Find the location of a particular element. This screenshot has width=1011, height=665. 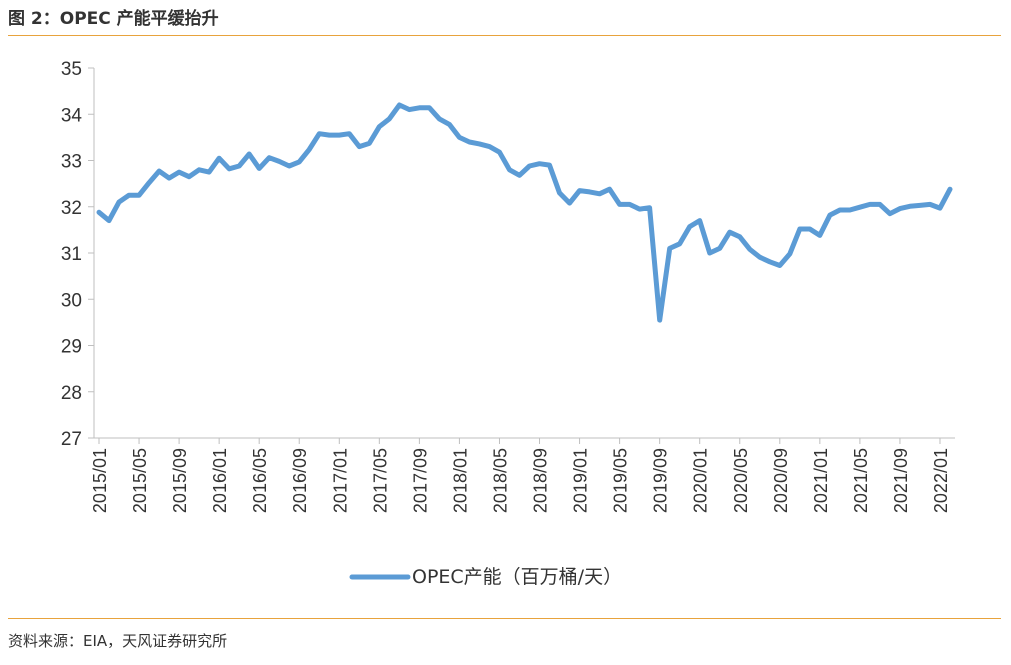

y-tick-label: 27 is located at coordinates (71, 439).